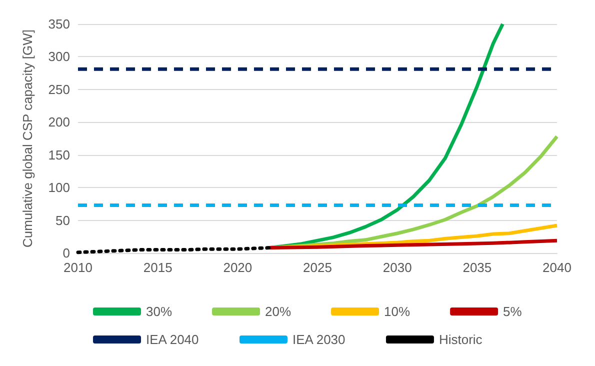  I want to click on y-tick-label: 300, so click(59, 56).